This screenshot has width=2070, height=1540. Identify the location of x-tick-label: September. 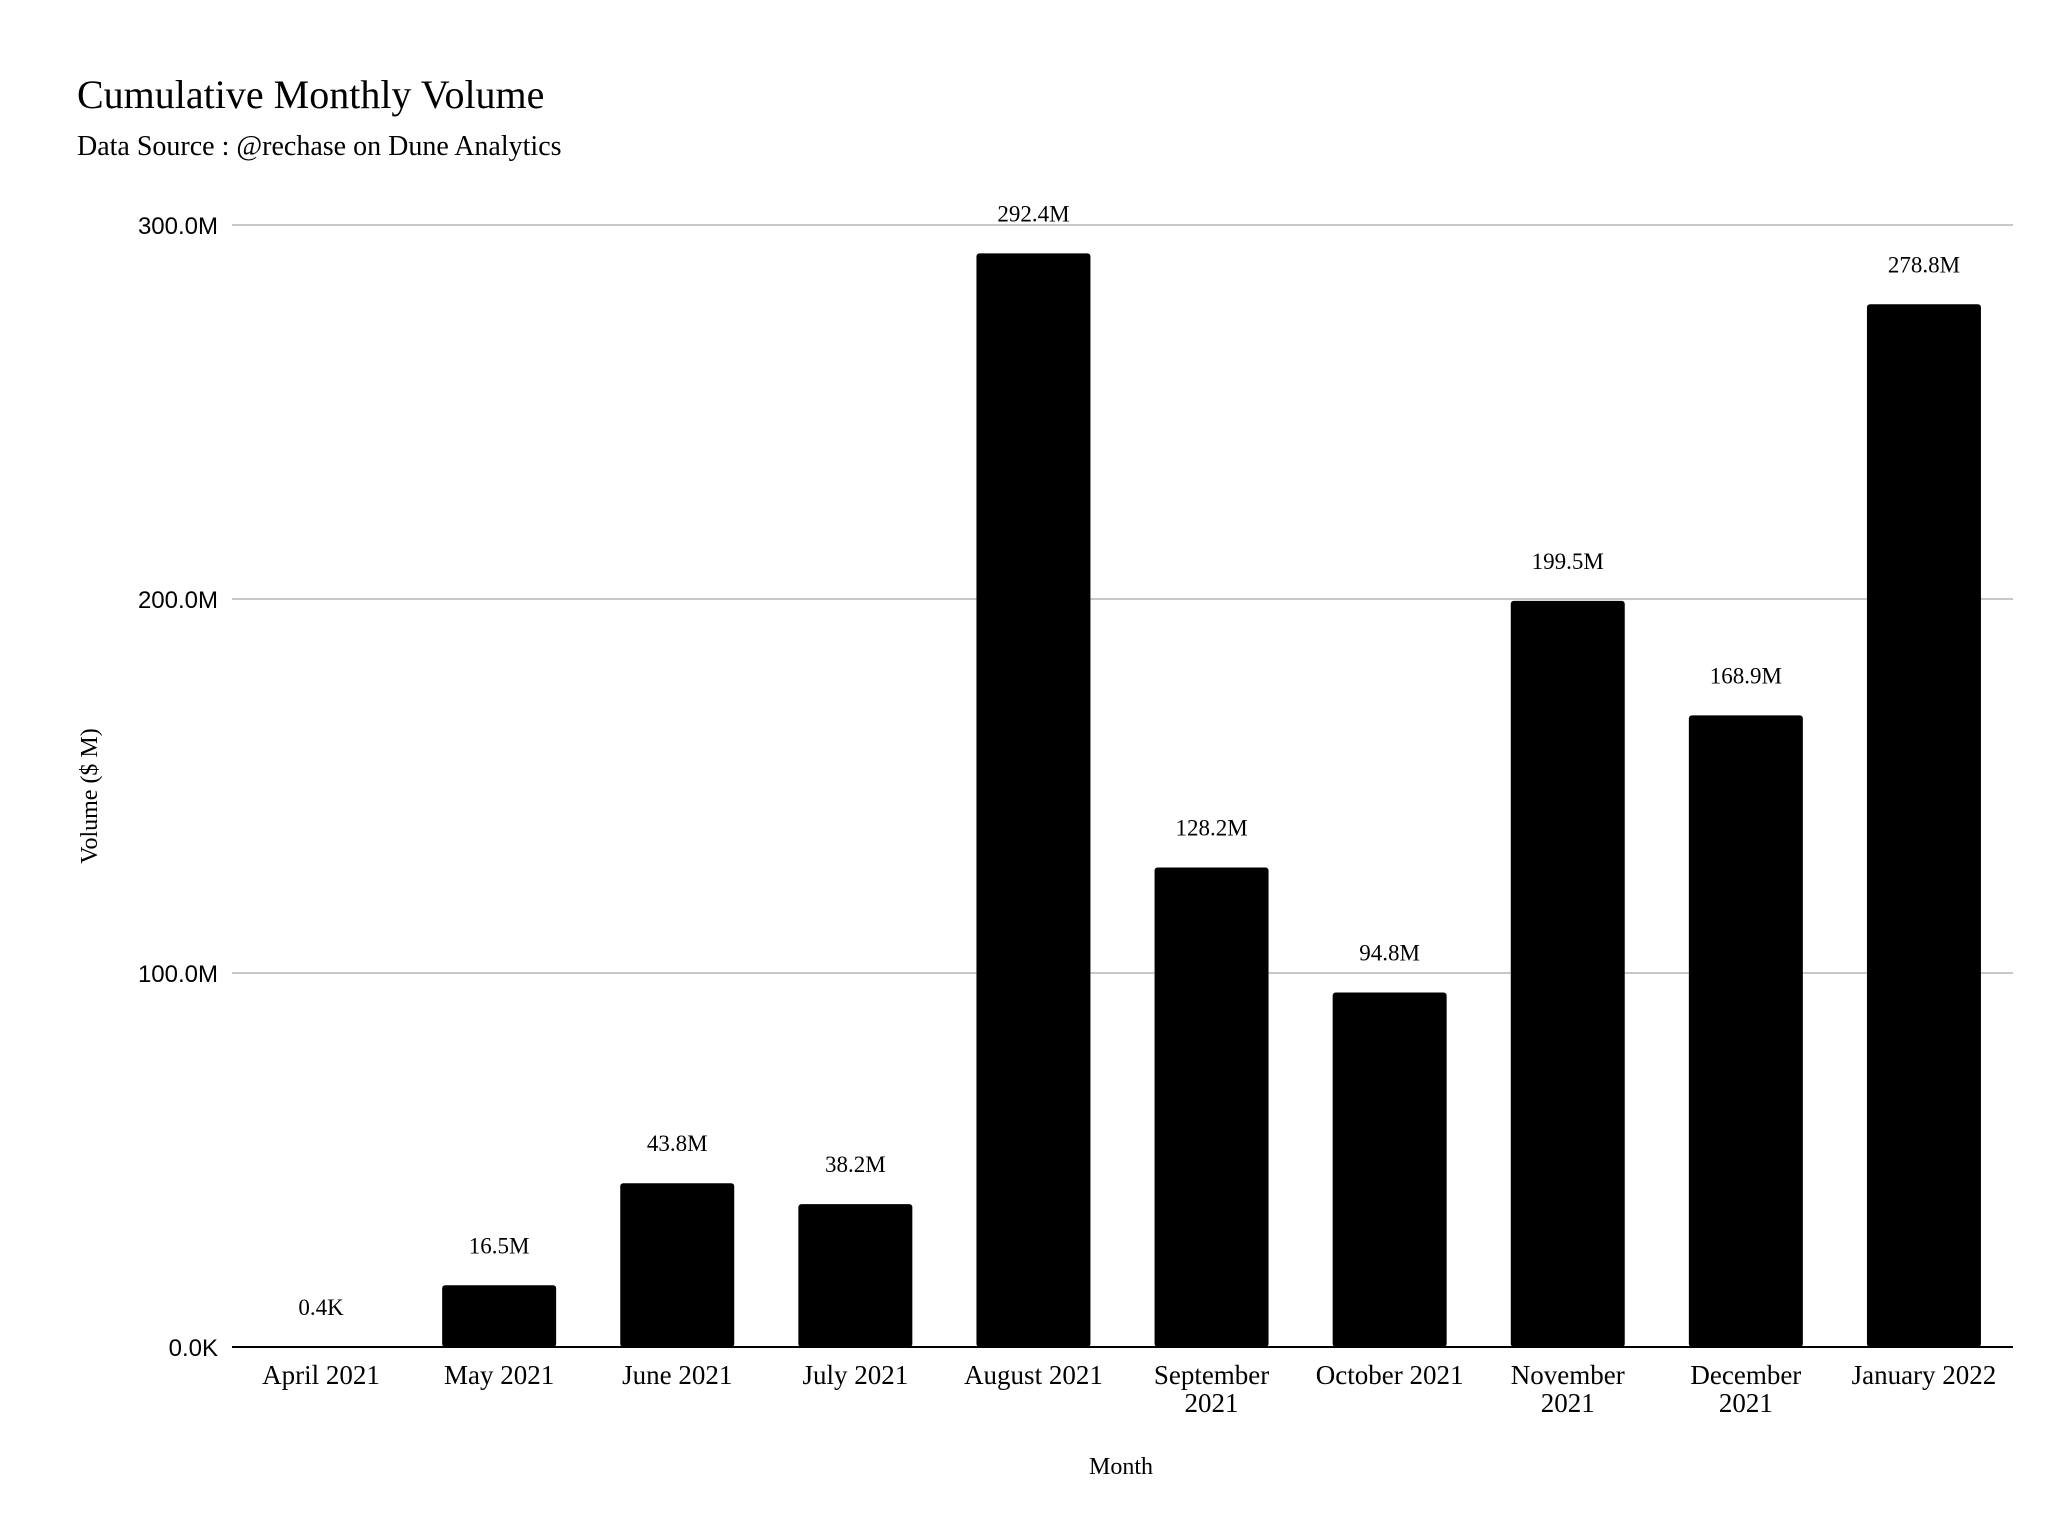
(1211, 1375).